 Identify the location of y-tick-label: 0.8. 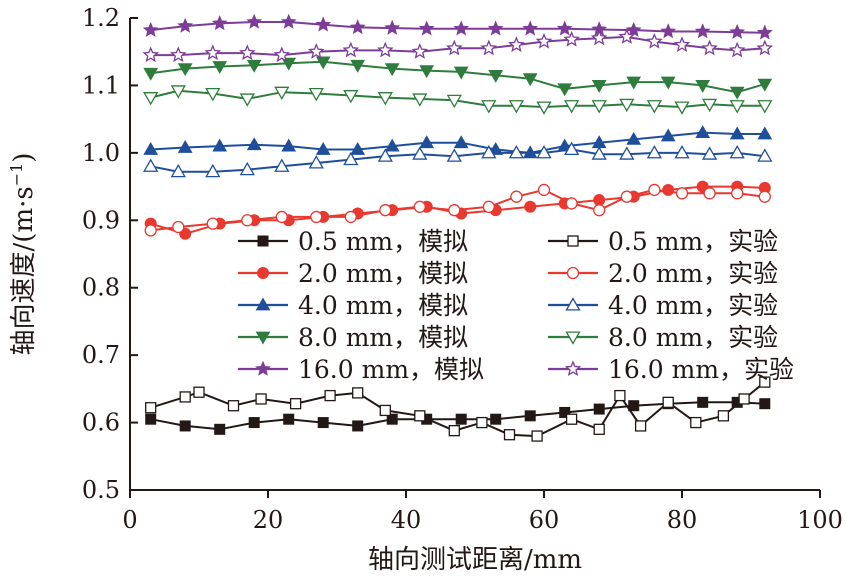
(101, 288).